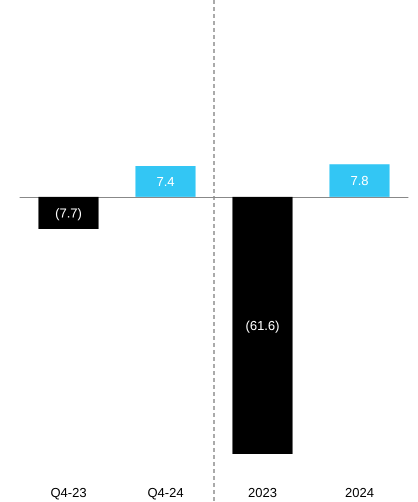  I want to click on x-tick-label: Q4-23, so click(68, 492).